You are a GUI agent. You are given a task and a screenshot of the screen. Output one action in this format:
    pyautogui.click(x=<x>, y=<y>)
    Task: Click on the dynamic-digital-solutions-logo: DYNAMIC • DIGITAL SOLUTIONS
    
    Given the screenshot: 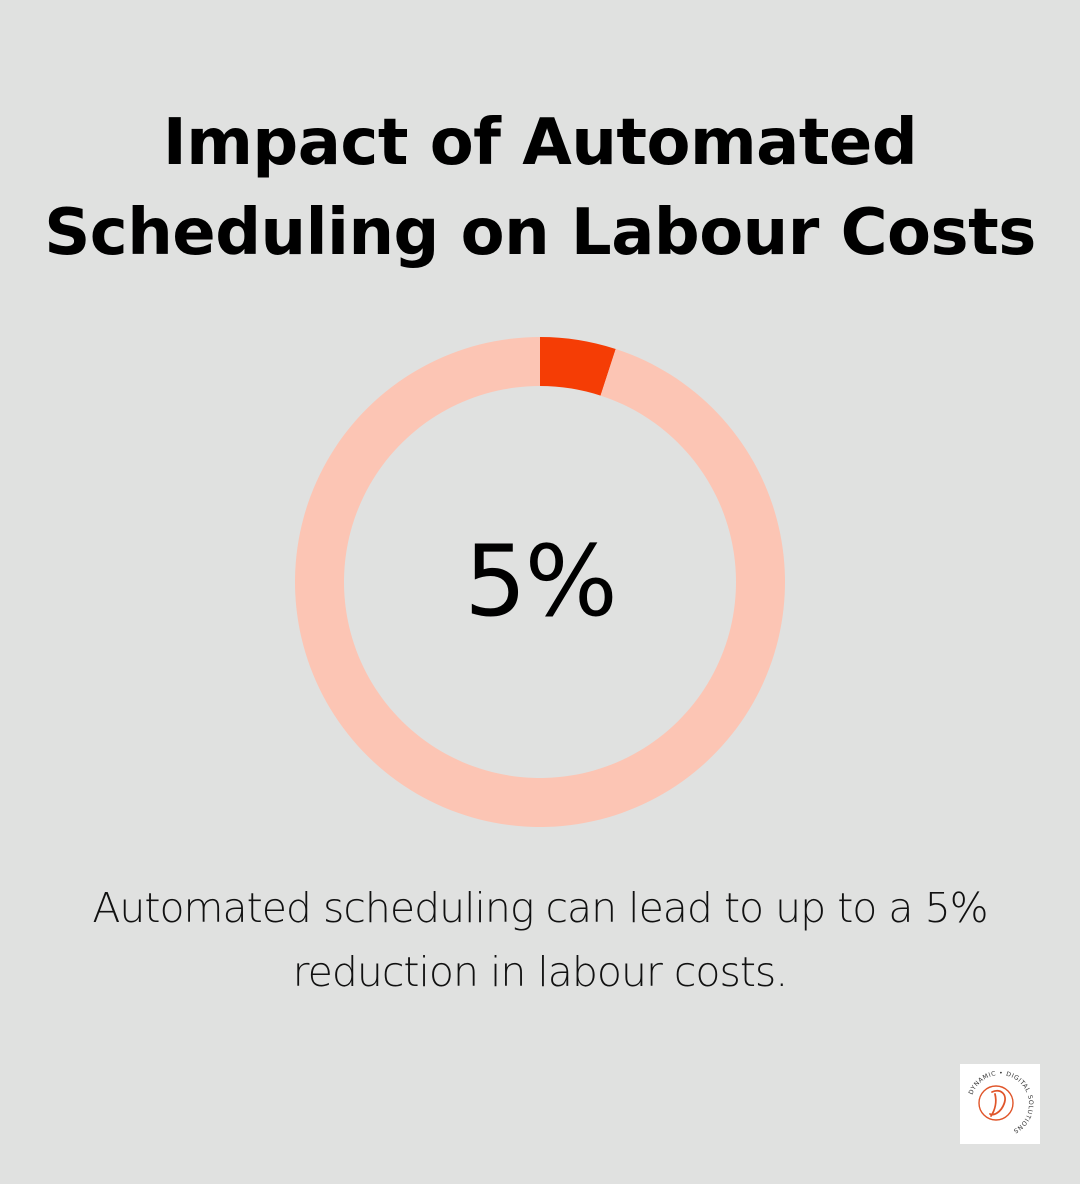 What is the action you would take?
    pyautogui.click(x=1000, y=1104)
    